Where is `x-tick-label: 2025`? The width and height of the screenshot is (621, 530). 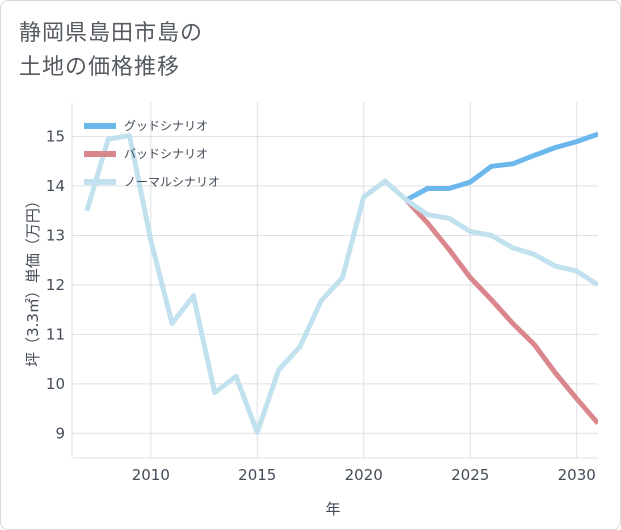 x-tick-label: 2025 is located at coordinates (470, 475).